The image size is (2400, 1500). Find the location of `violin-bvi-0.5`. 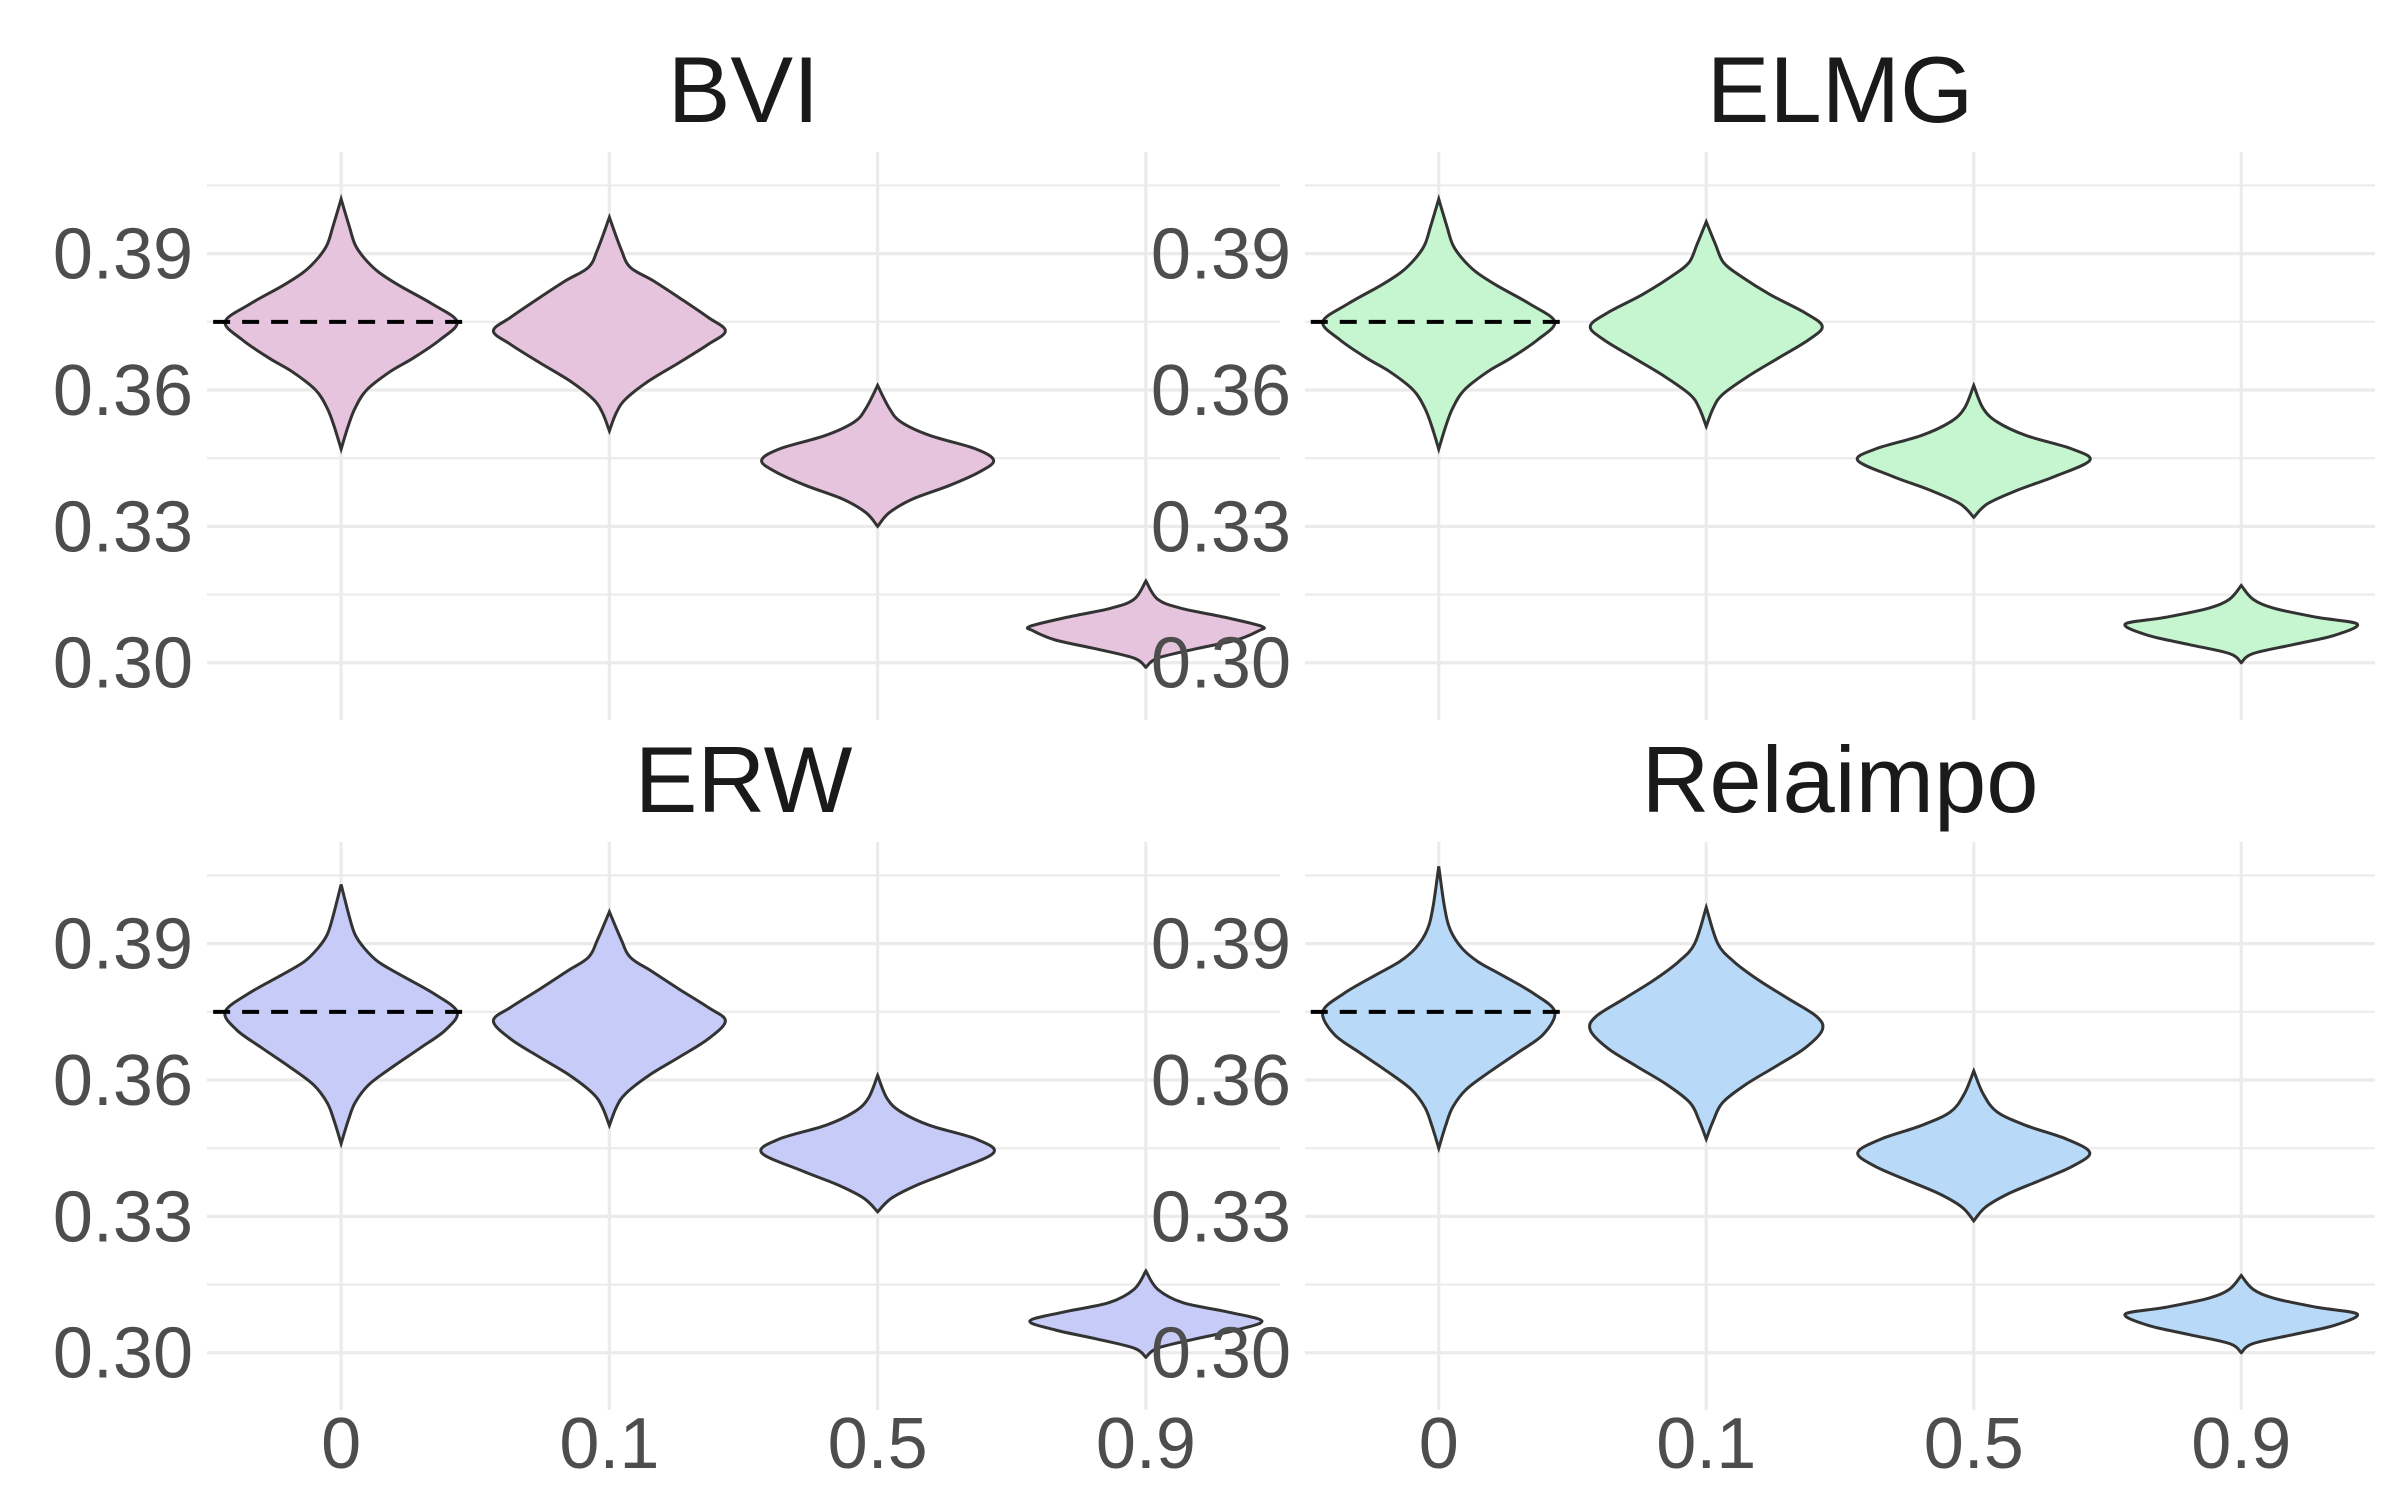

violin-bvi-0.5 is located at coordinates (878, 455).